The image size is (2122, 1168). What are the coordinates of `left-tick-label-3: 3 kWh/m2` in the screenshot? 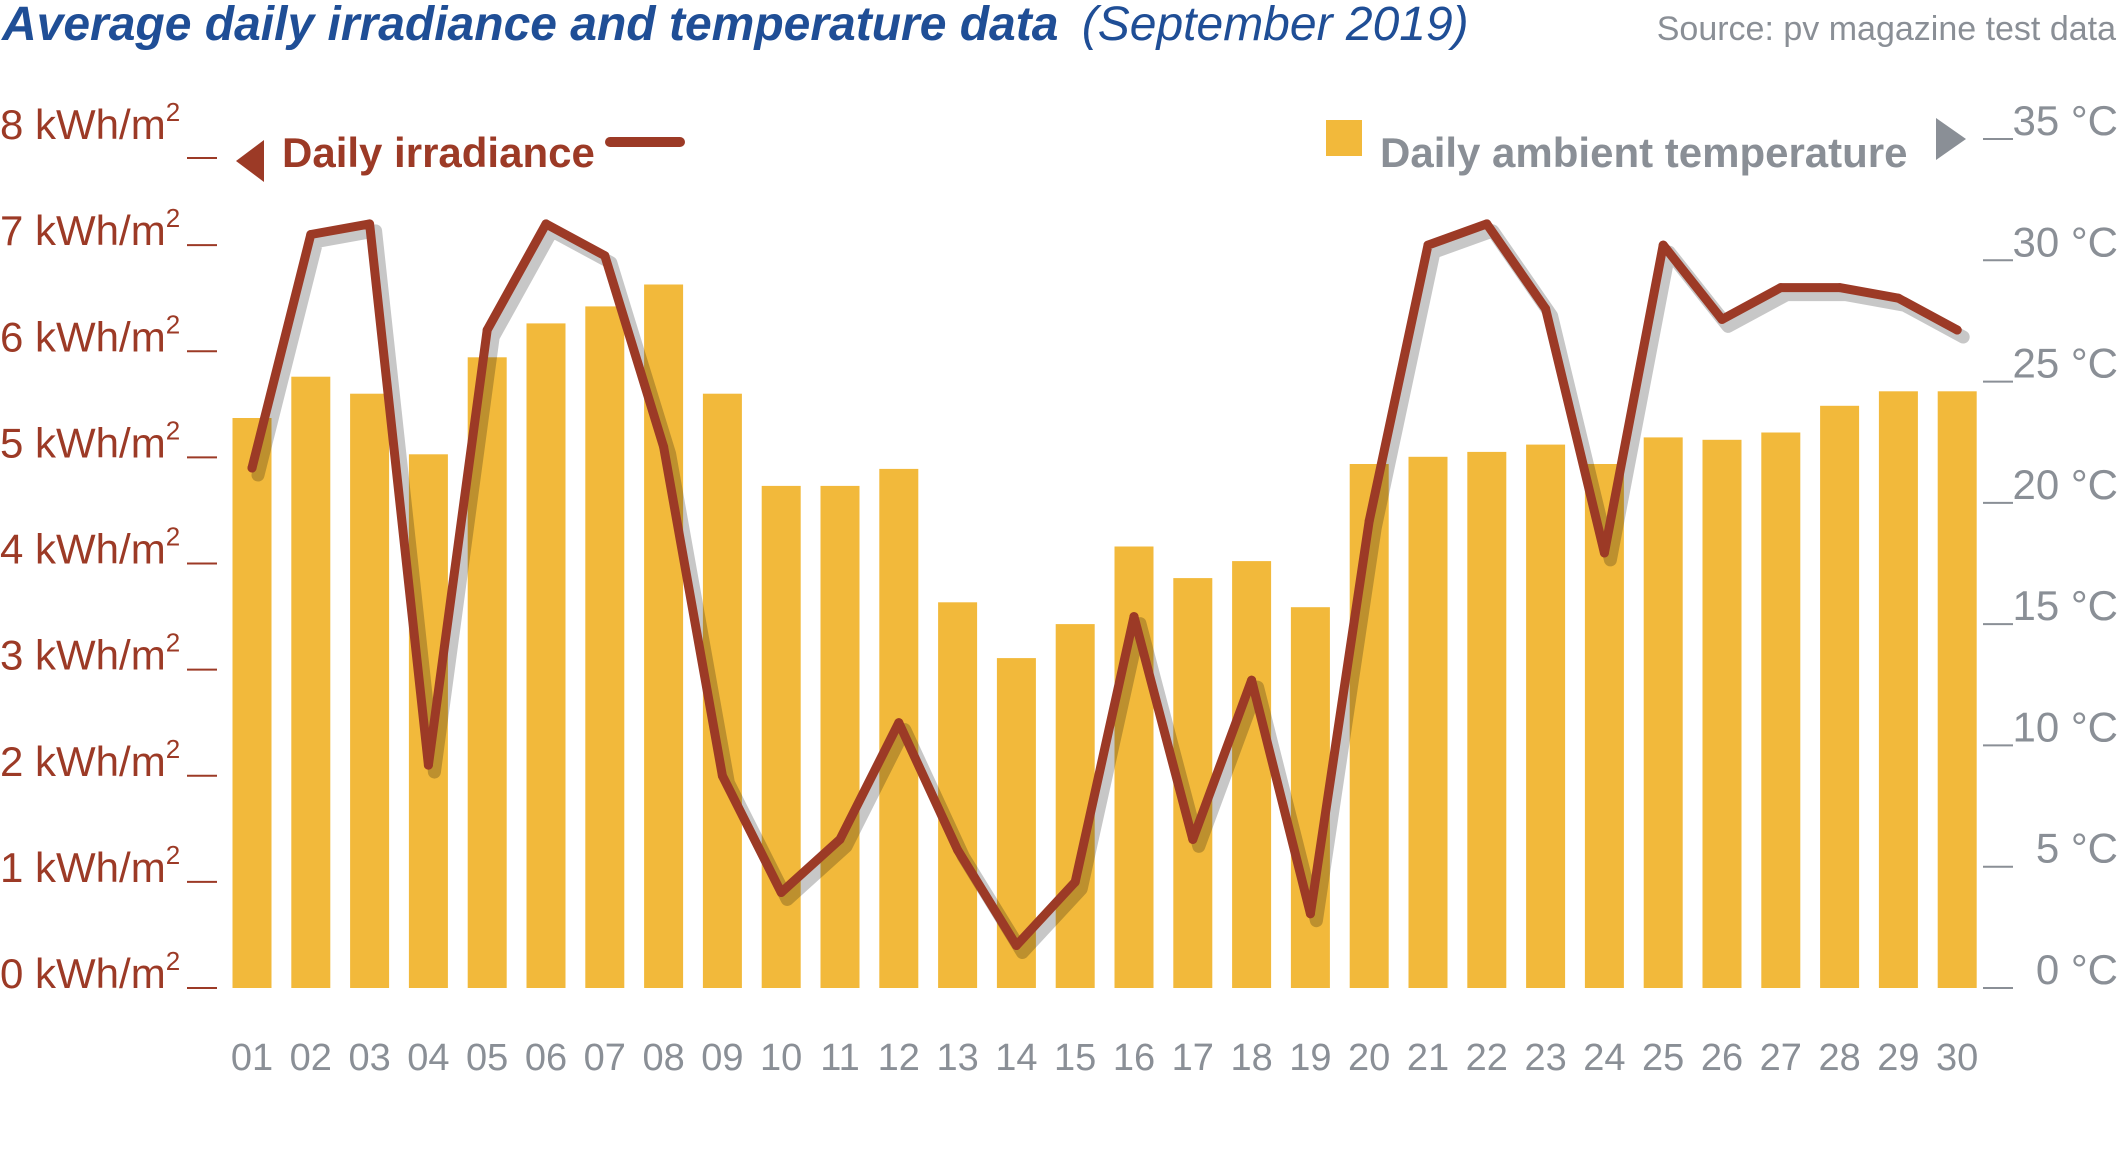 It's located at (90, 653).